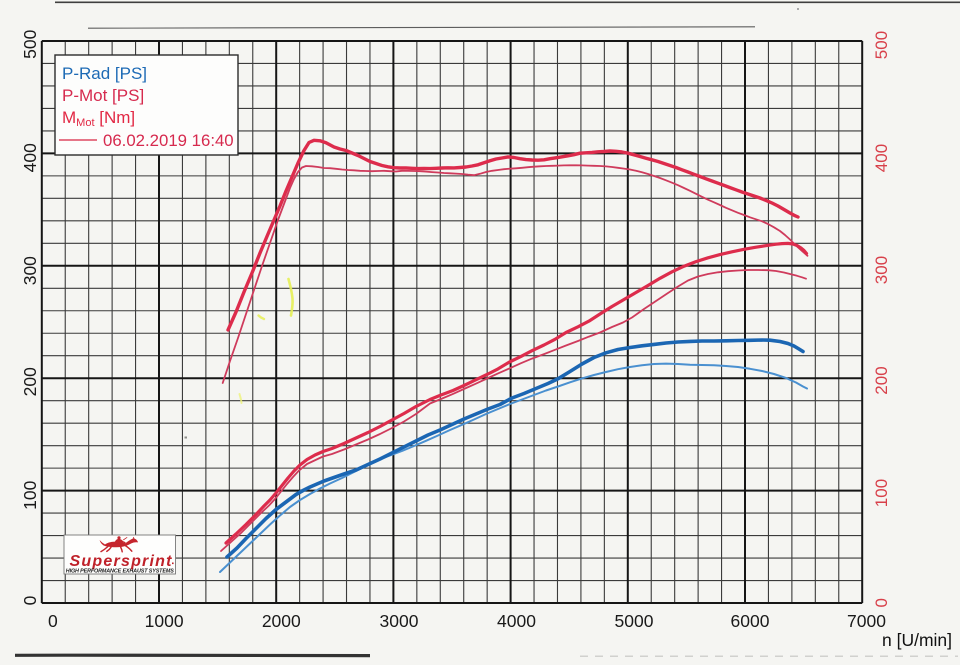  What do you see at coordinates (634, 621) in the screenshot?
I see `svg-text: 5000` at bounding box center [634, 621].